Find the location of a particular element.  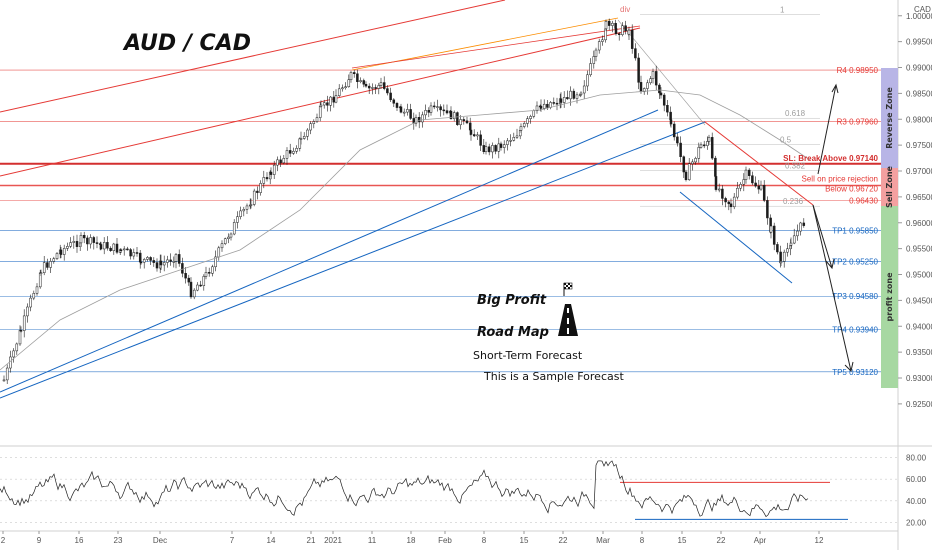

x-tick-label: 9 is located at coordinates (39, 540).